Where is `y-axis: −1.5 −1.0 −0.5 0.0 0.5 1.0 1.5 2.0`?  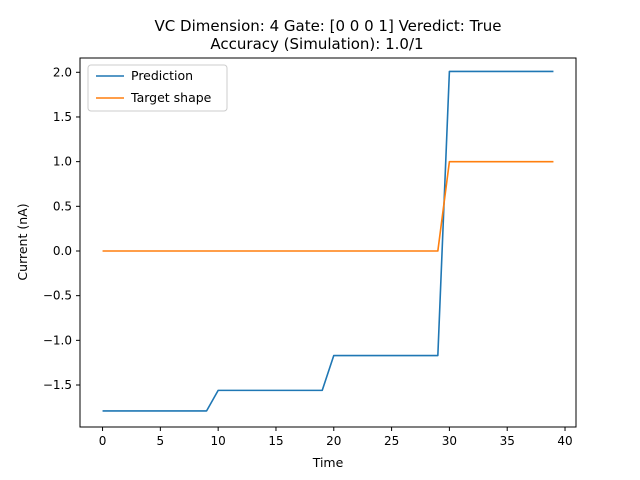 y-axis: −1.5 −1.0 −0.5 0.0 0.5 1.0 1.5 2.0 is located at coordinates (61, 228).